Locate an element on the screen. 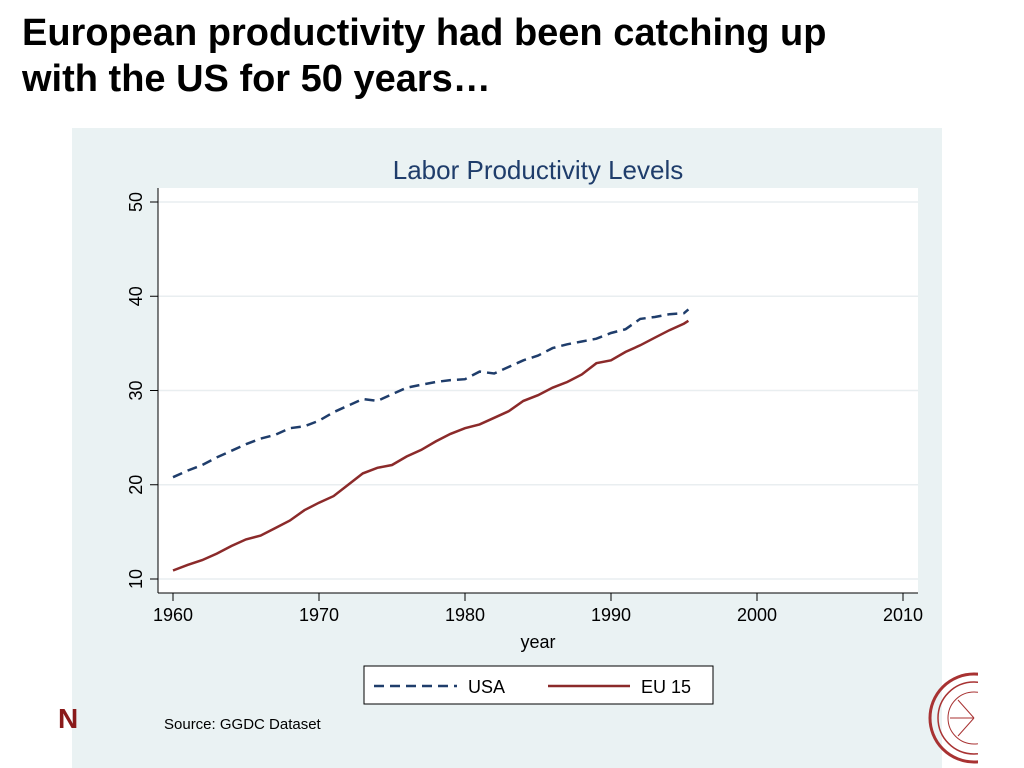 Image resolution: width=1024 pixels, height=768 pixels. chart-title: Labor Productivity Levels is located at coordinates (538, 170).